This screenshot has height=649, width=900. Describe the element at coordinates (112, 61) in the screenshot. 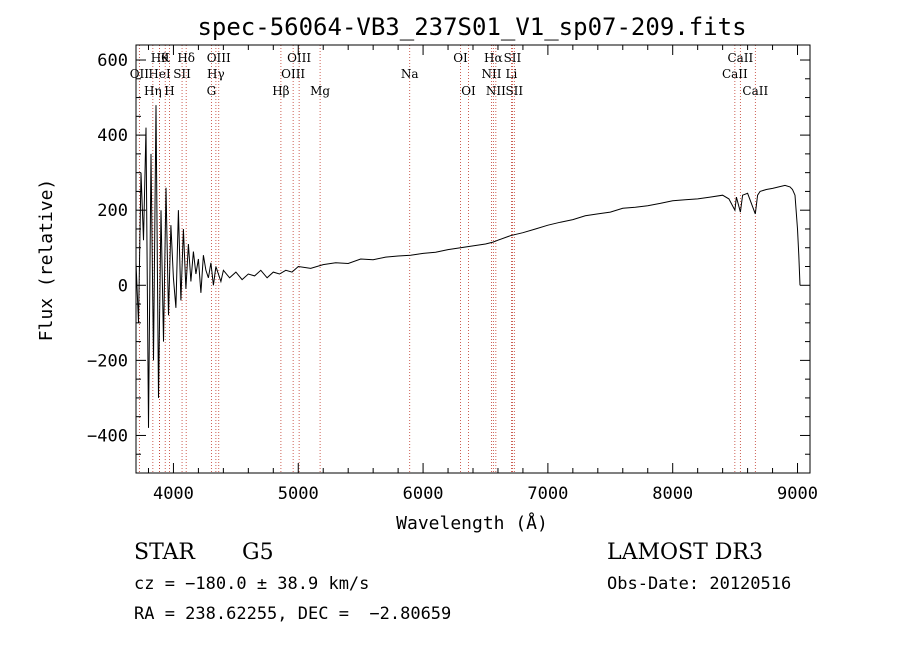

I see `y-tick-label: 600` at that location.